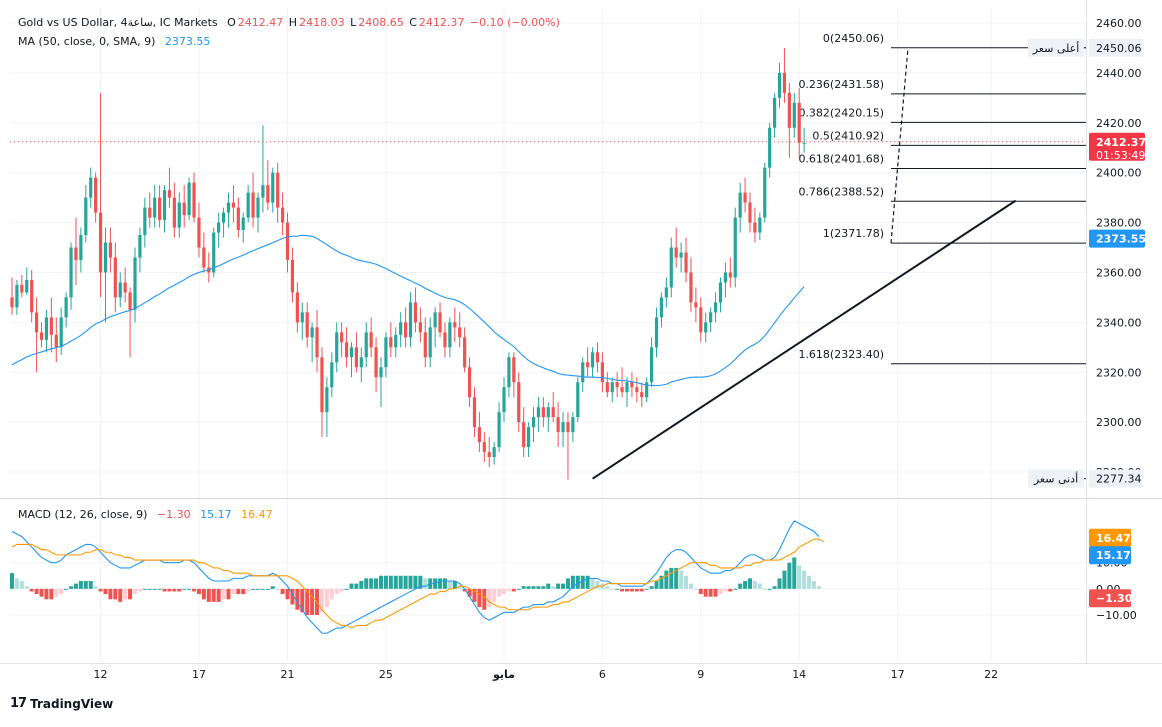 This screenshot has width=1162, height=727. What do you see at coordinates (1117, 146) in the screenshot?
I see `current-price-tag` at bounding box center [1117, 146].